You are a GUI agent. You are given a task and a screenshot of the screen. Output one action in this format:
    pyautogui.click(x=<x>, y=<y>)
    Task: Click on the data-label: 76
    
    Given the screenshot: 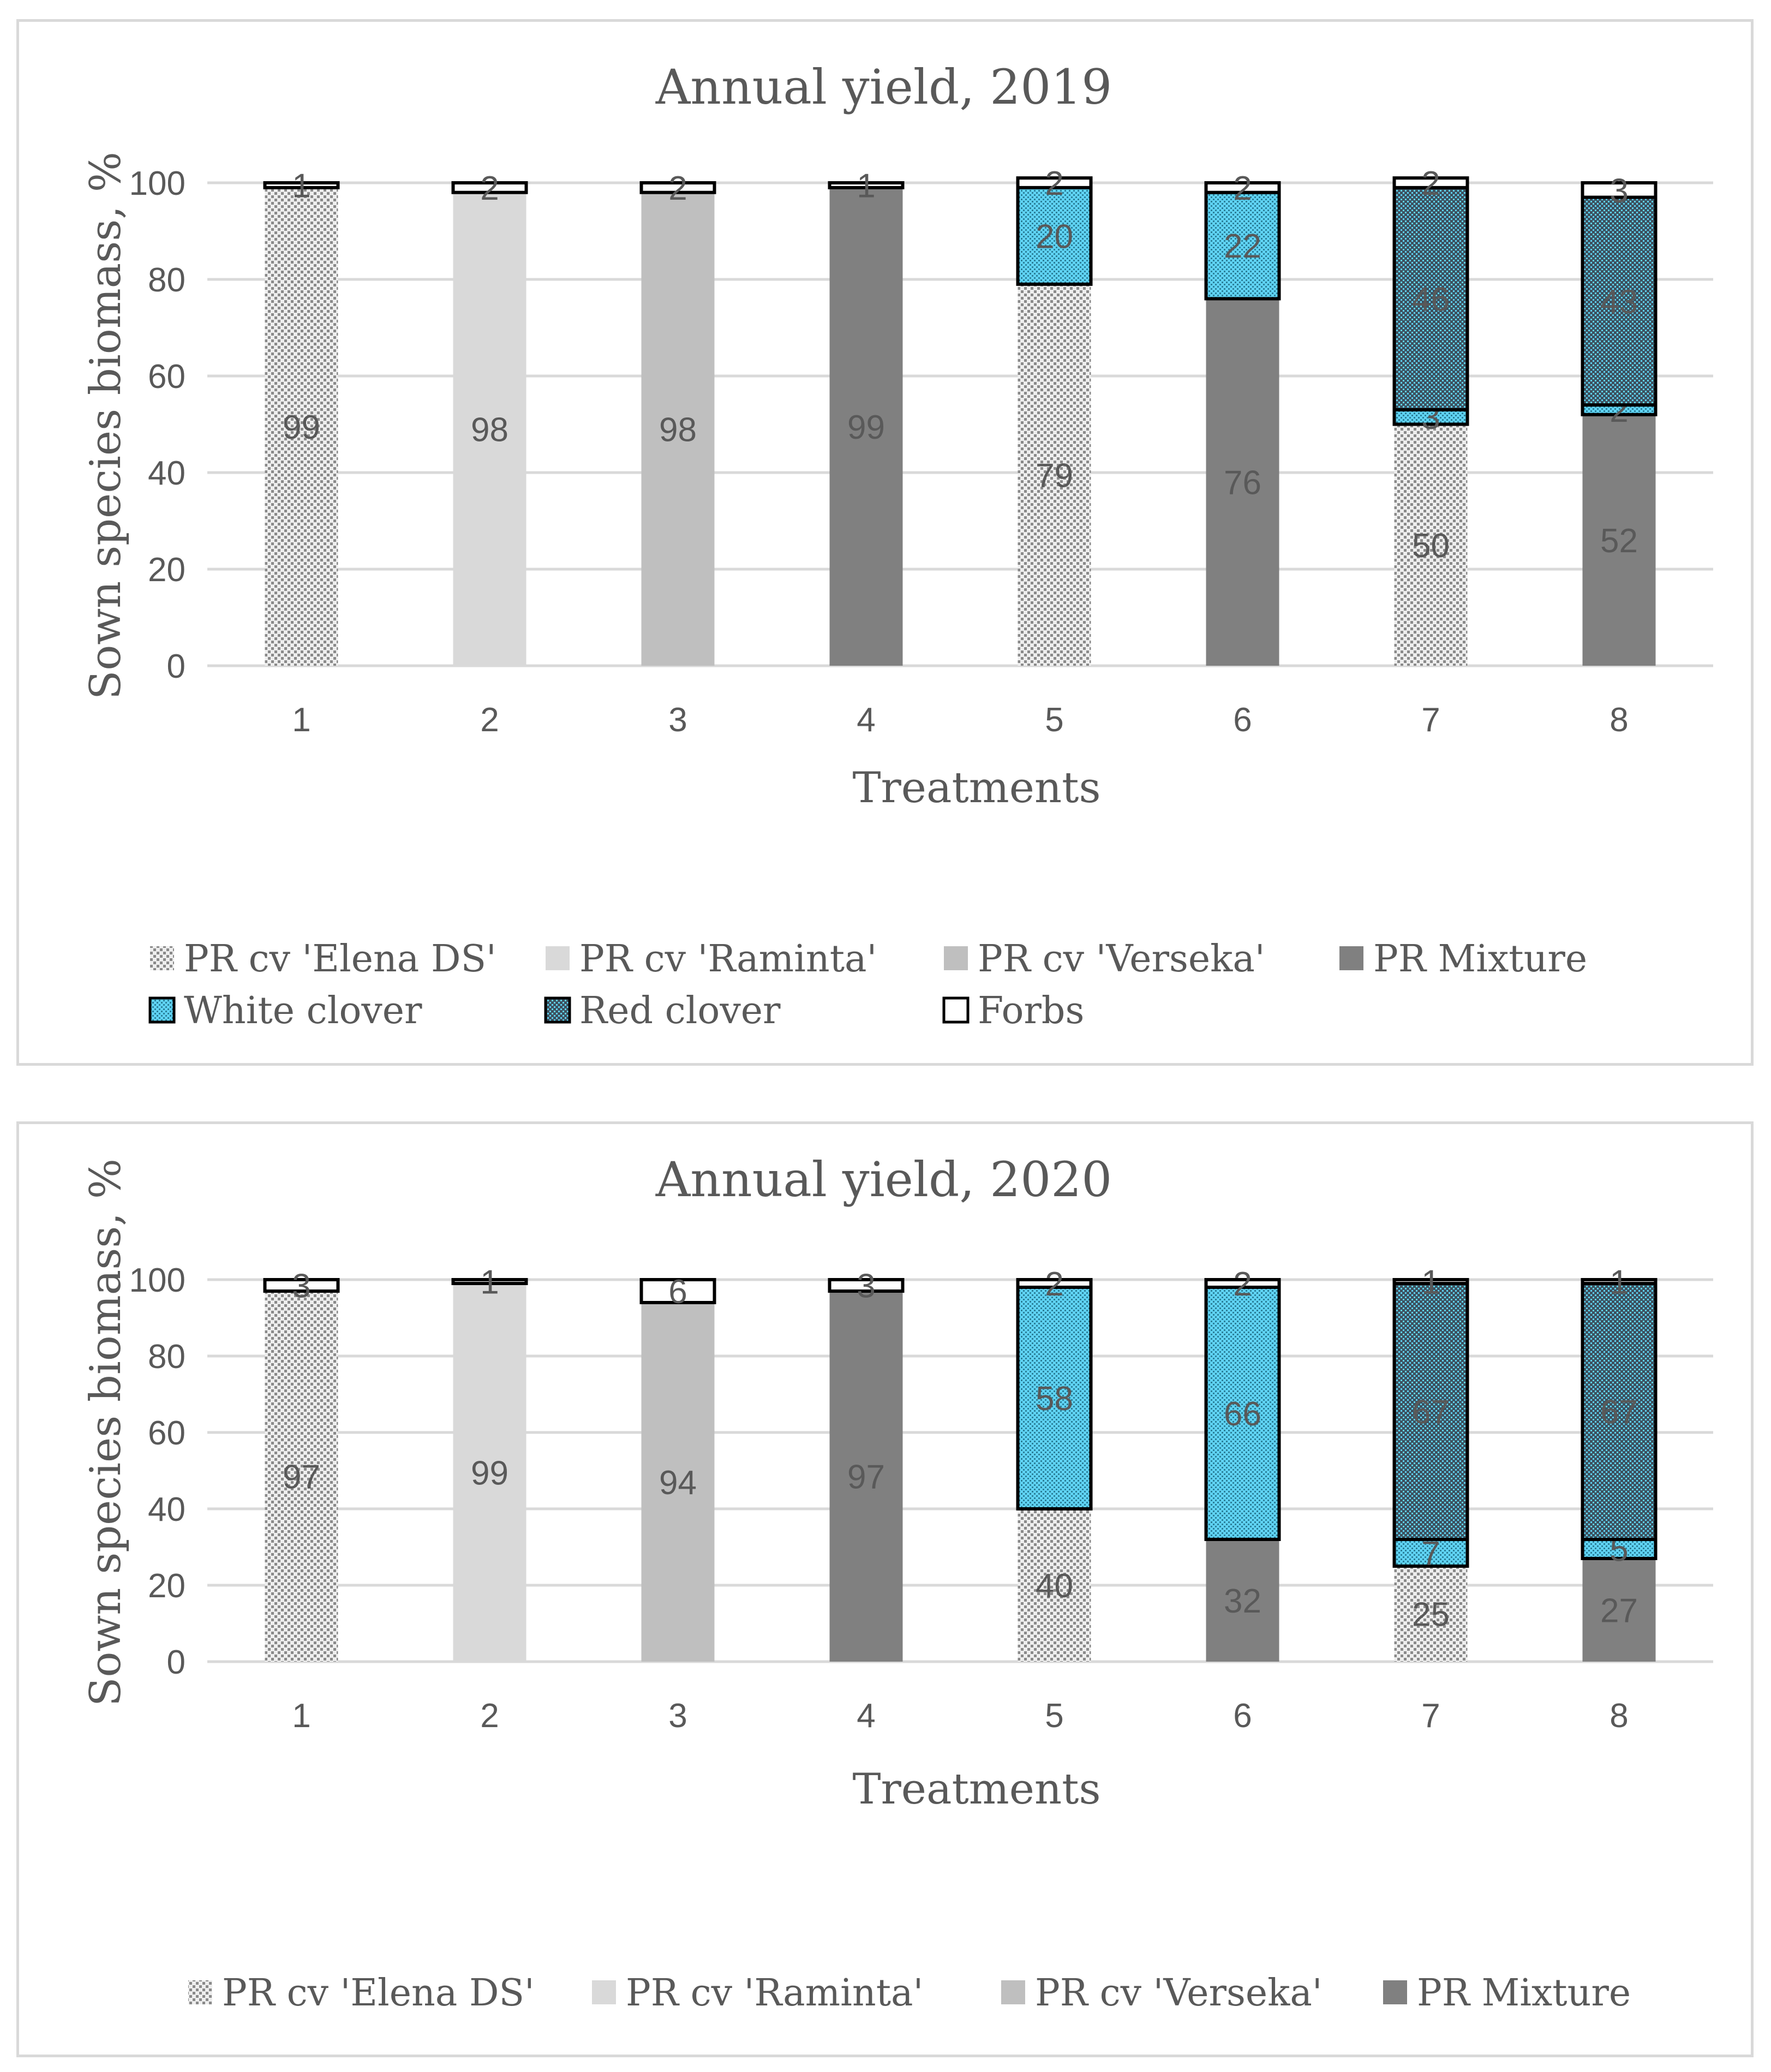 What is the action you would take?
    pyautogui.click(x=1243, y=483)
    